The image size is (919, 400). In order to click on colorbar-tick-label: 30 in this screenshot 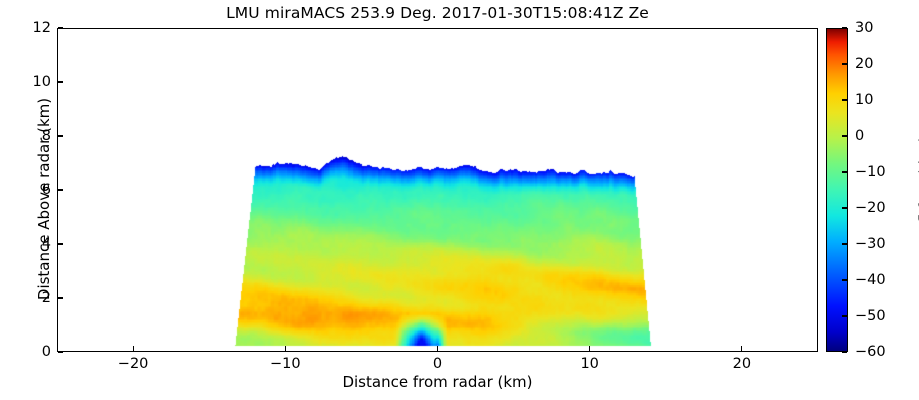, I will do `click(864, 28)`.